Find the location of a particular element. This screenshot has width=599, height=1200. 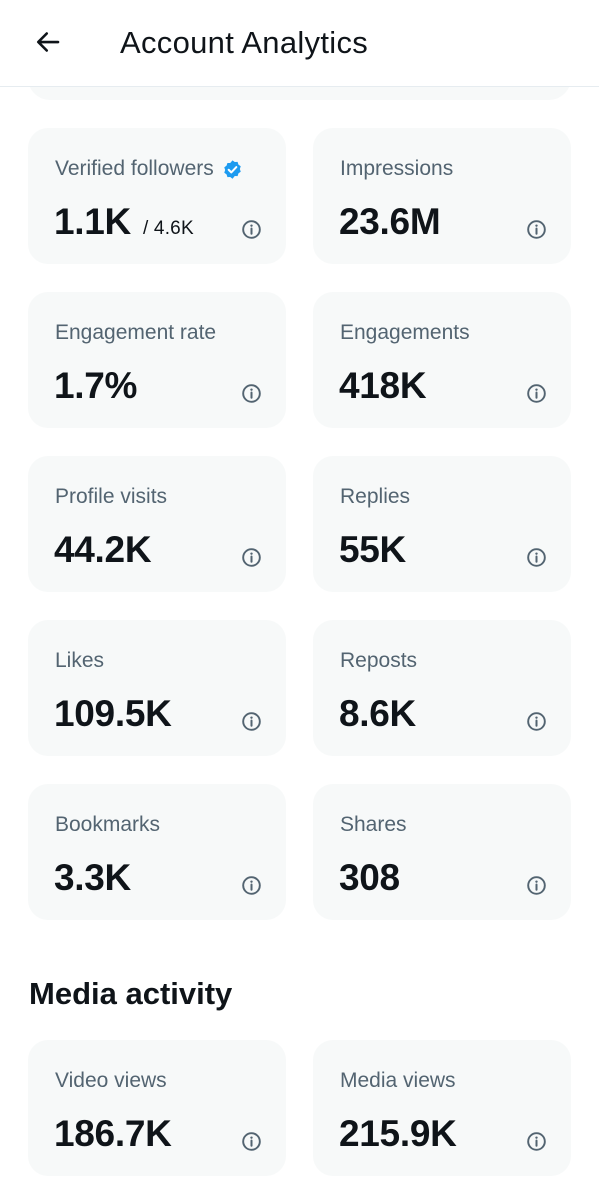

metric-label: Media views is located at coordinates (398, 1080).